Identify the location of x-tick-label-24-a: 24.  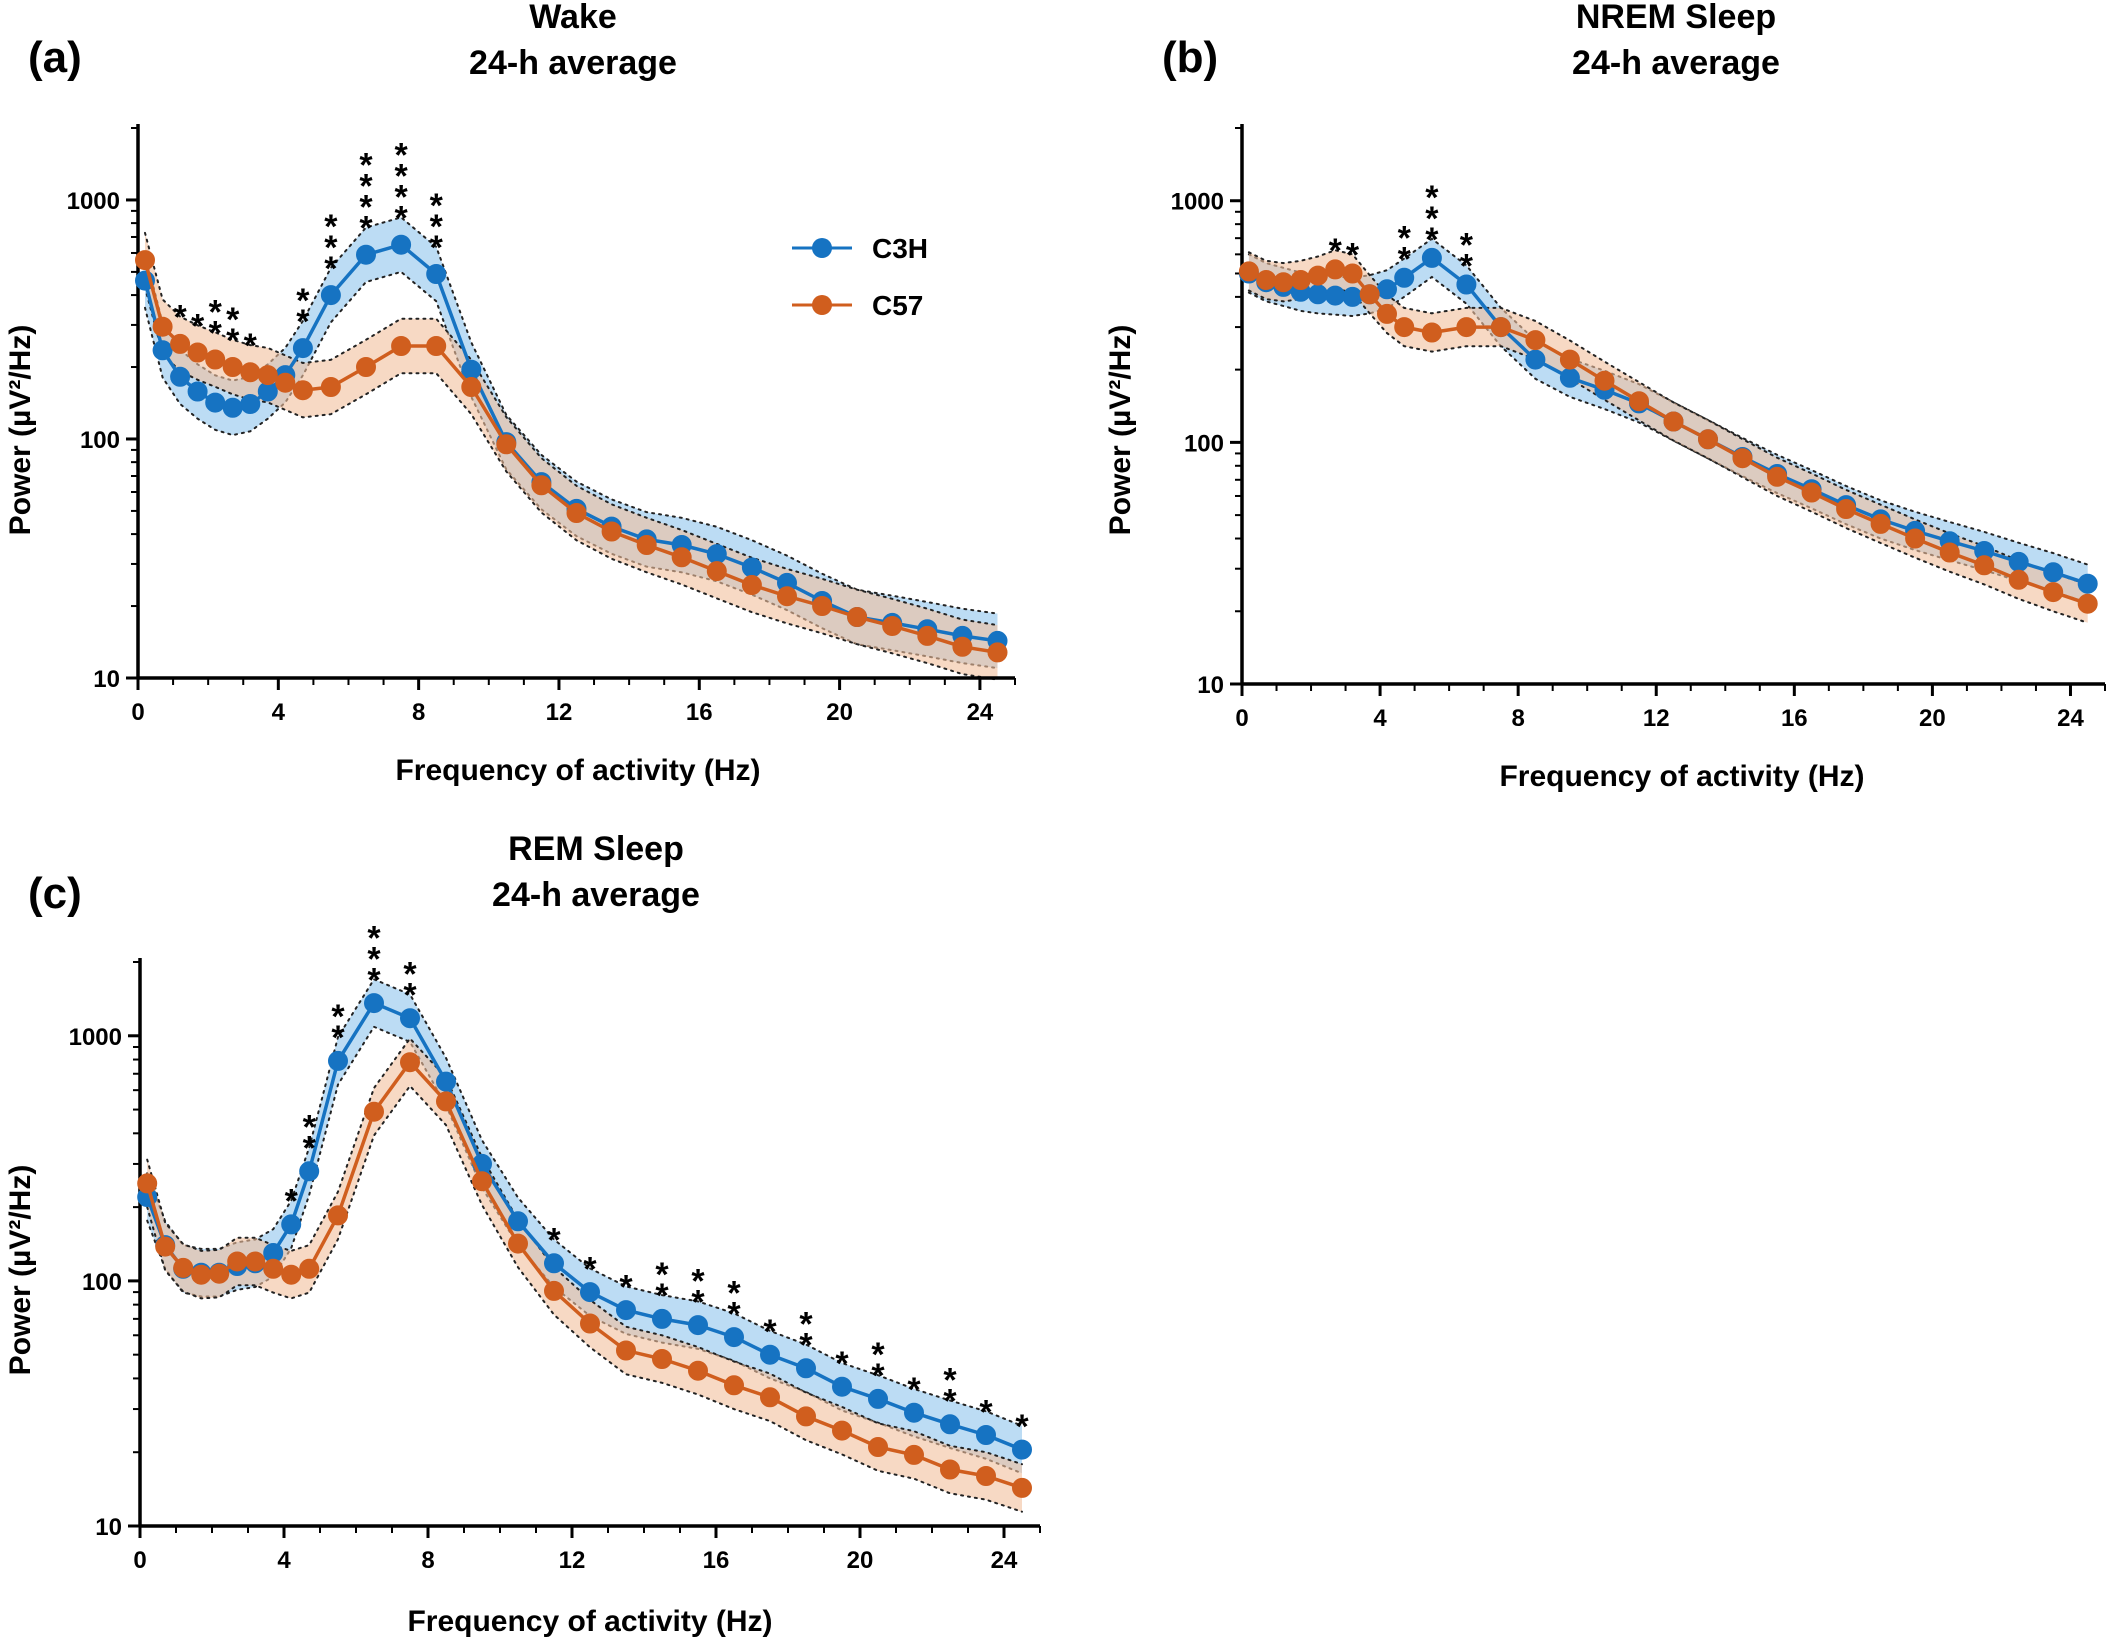
(980, 712).